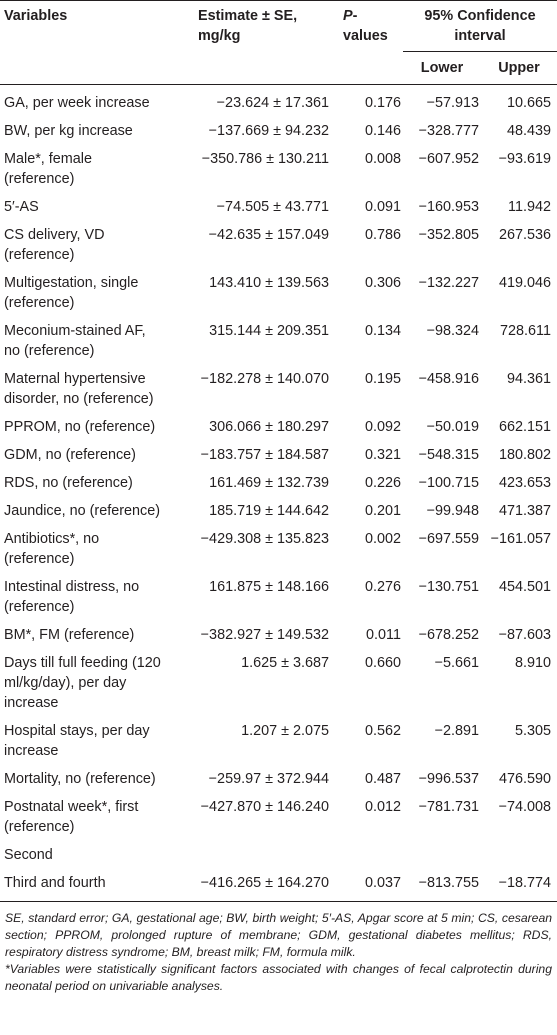 This screenshot has width=557, height=1035. Describe the element at coordinates (528, 131) in the screenshot. I see `cell-ci-upper: 48.439` at that location.